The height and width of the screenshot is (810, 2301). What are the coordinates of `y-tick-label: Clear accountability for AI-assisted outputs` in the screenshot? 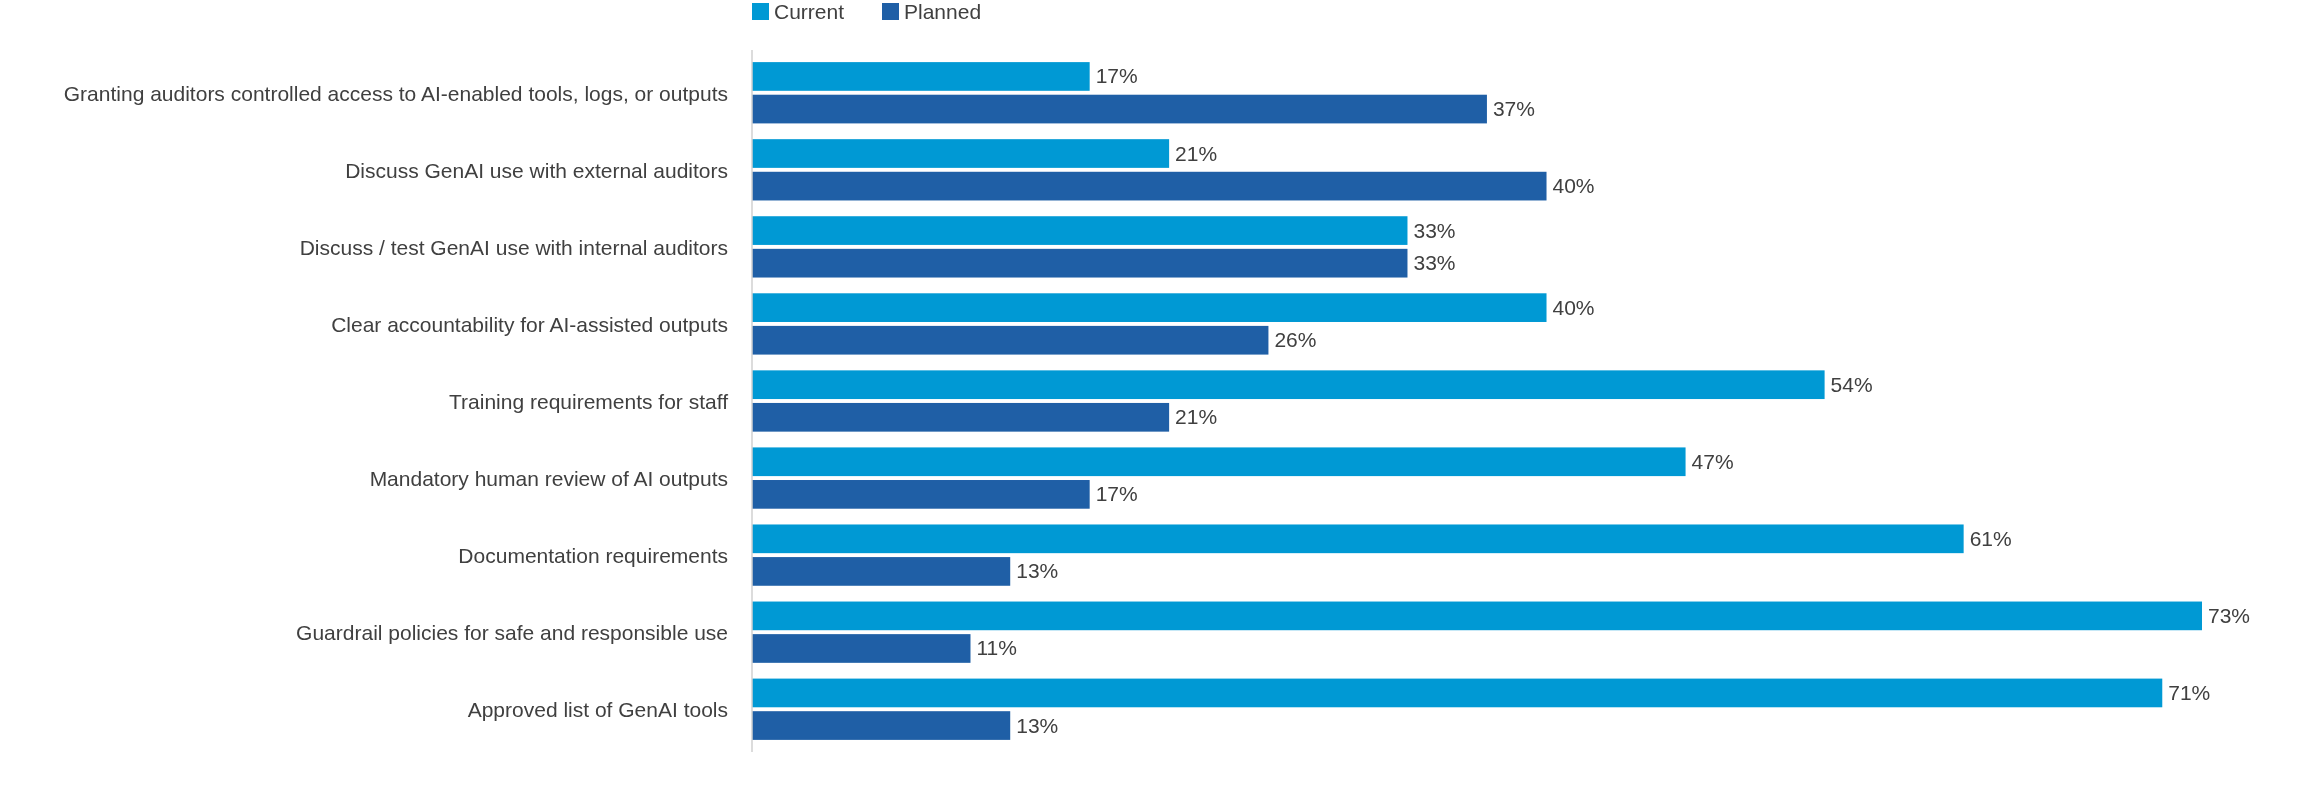 It's located at (529, 324).